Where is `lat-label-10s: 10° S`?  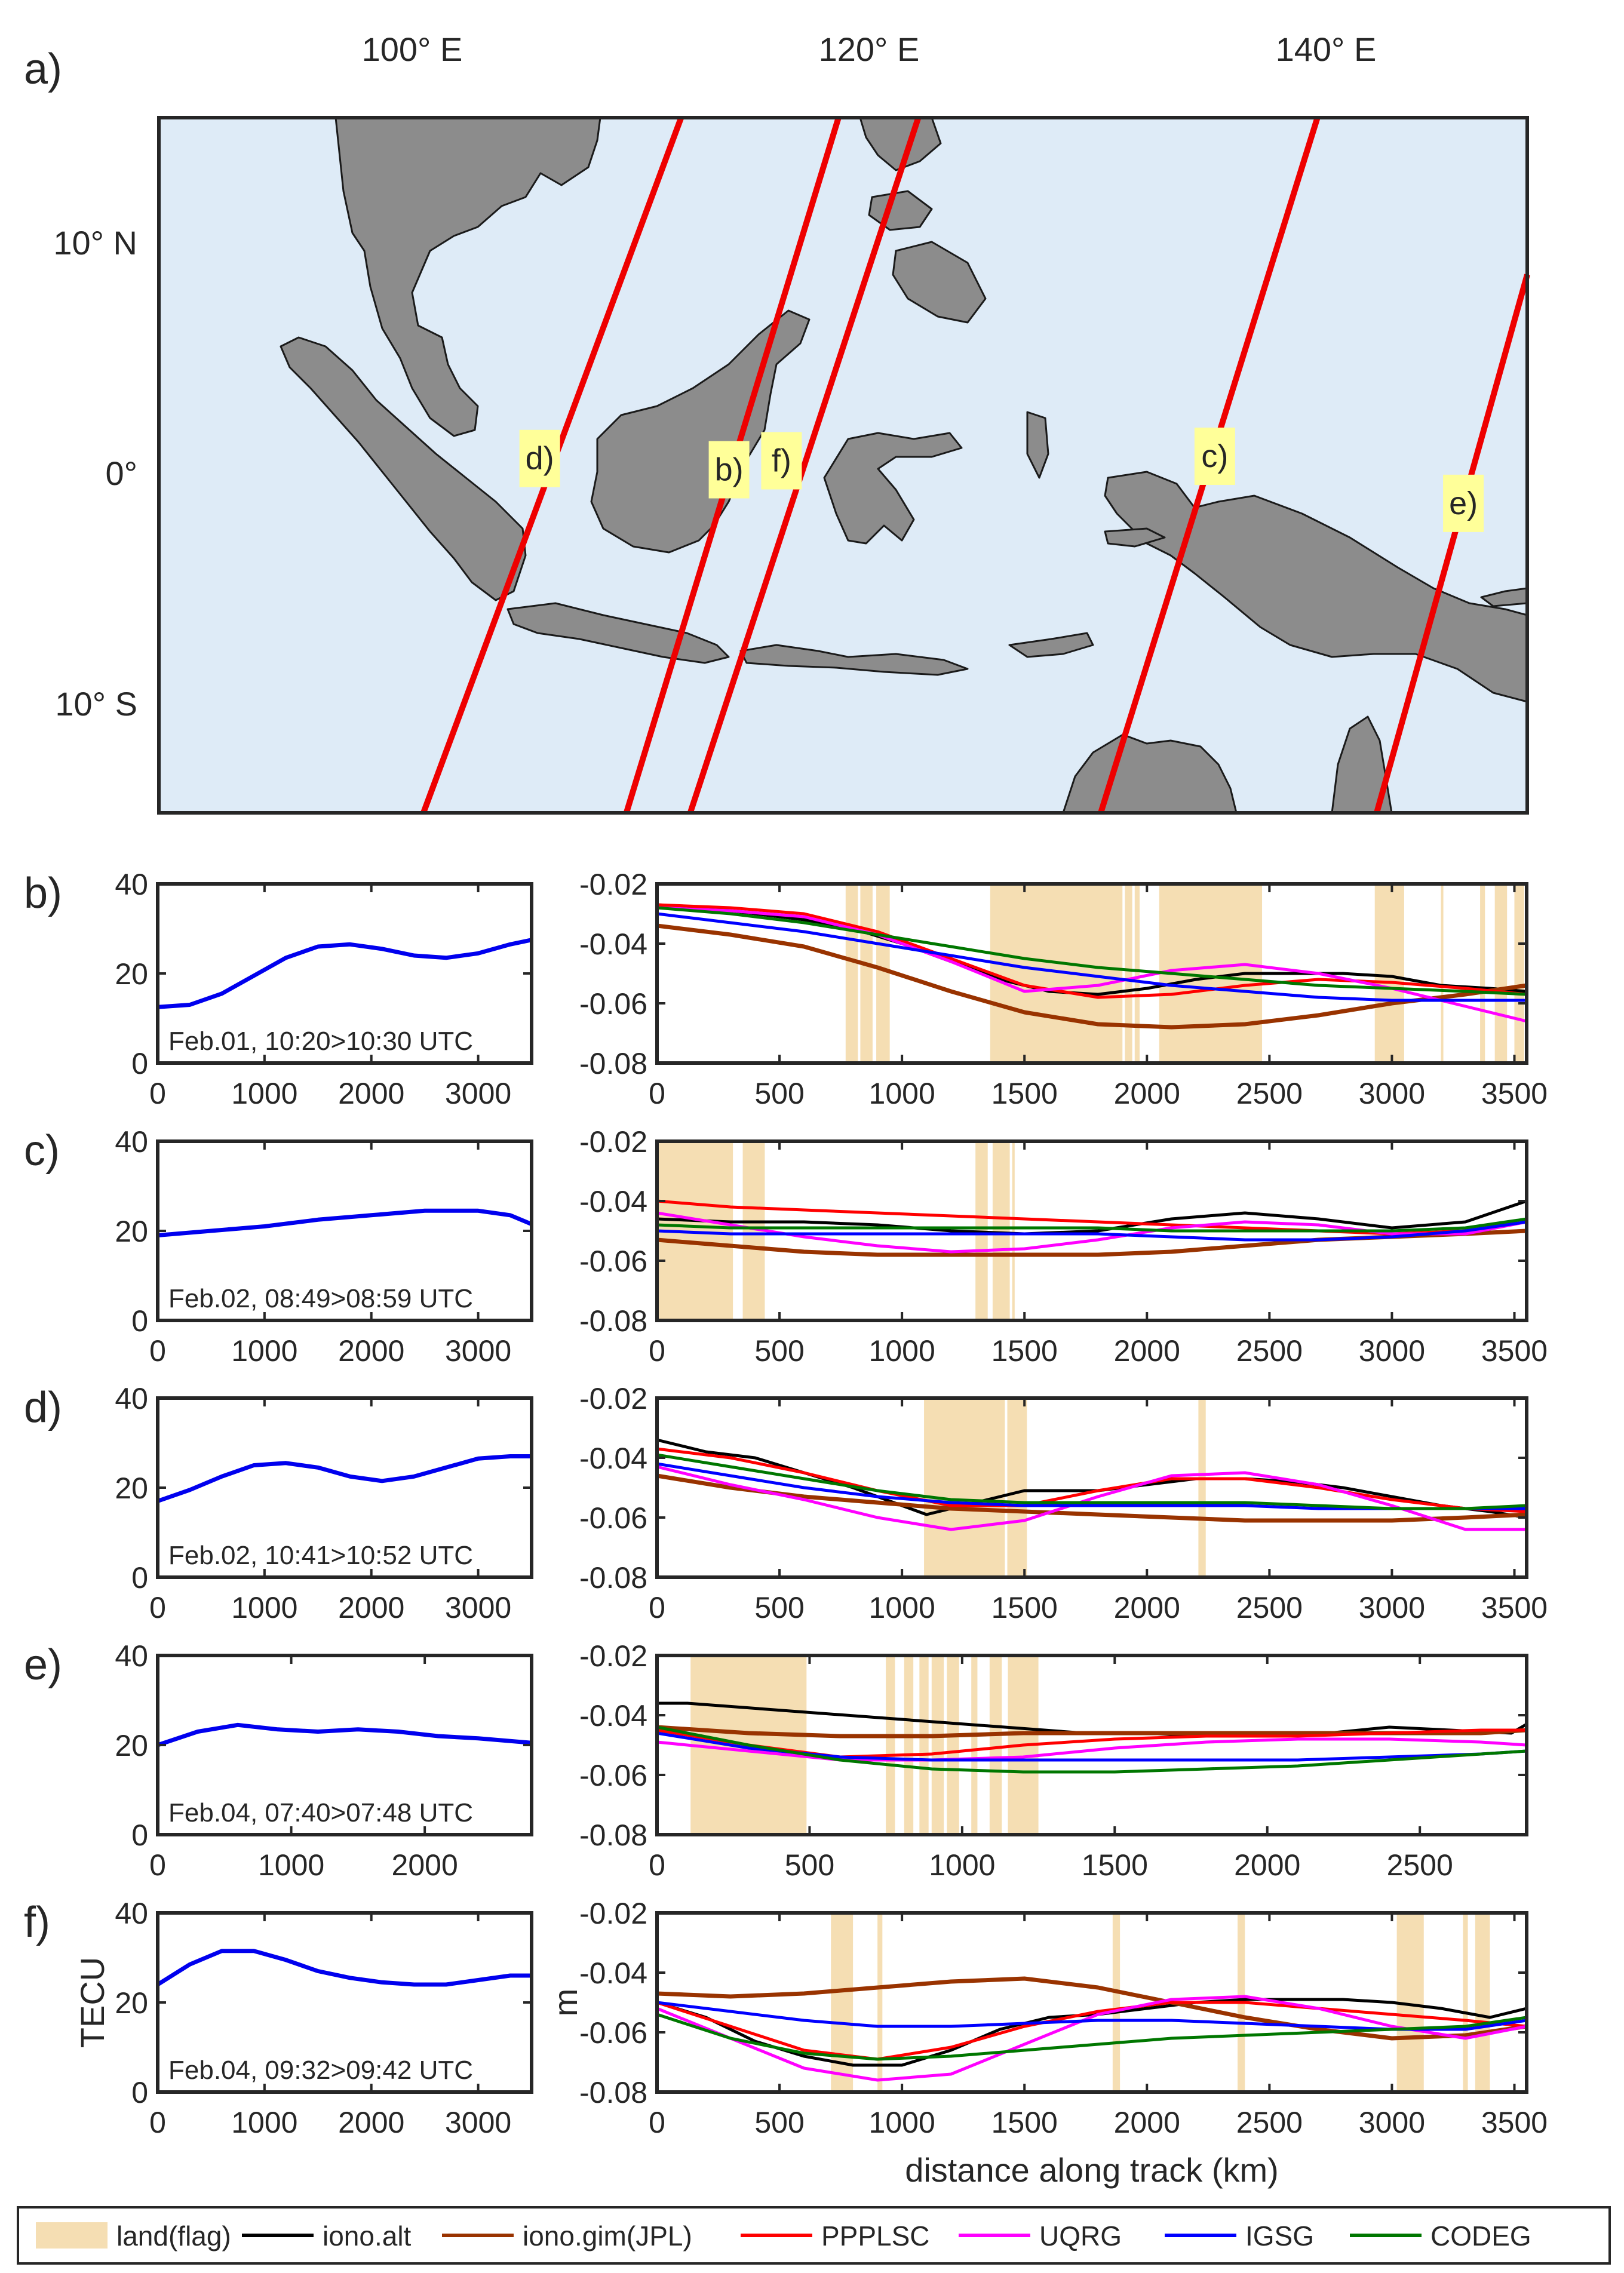 lat-label-10s: 10° S is located at coordinates (96, 704).